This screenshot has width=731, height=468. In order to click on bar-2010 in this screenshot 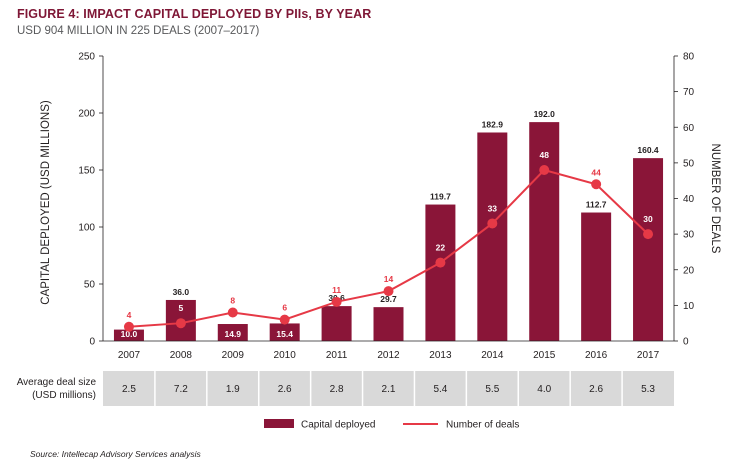, I will do `click(284, 332)`.